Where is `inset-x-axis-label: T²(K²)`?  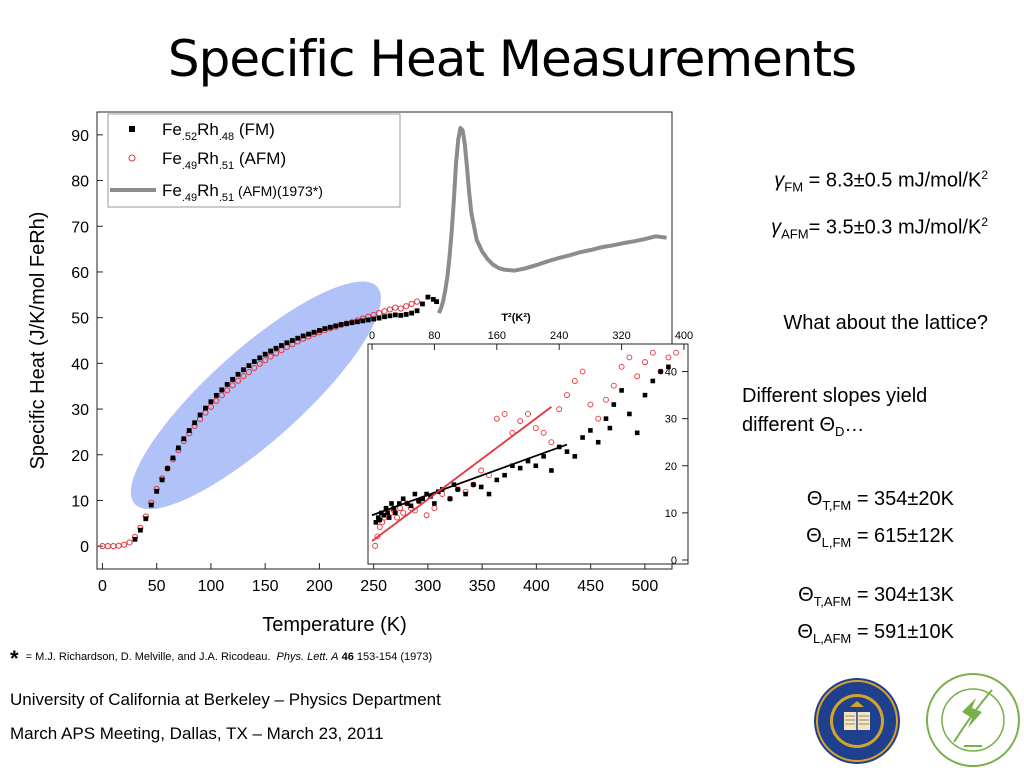 inset-x-axis-label: T²(K²) is located at coordinates (516, 318).